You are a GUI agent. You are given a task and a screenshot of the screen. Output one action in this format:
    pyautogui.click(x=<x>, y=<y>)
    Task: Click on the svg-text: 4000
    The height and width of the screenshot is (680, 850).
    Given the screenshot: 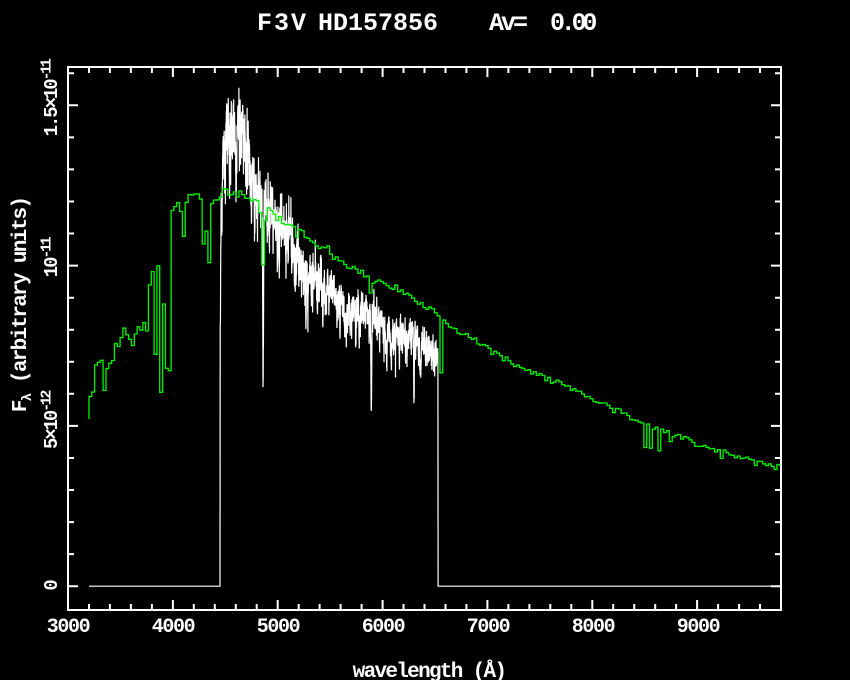 What is the action you would take?
    pyautogui.click(x=173, y=627)
    